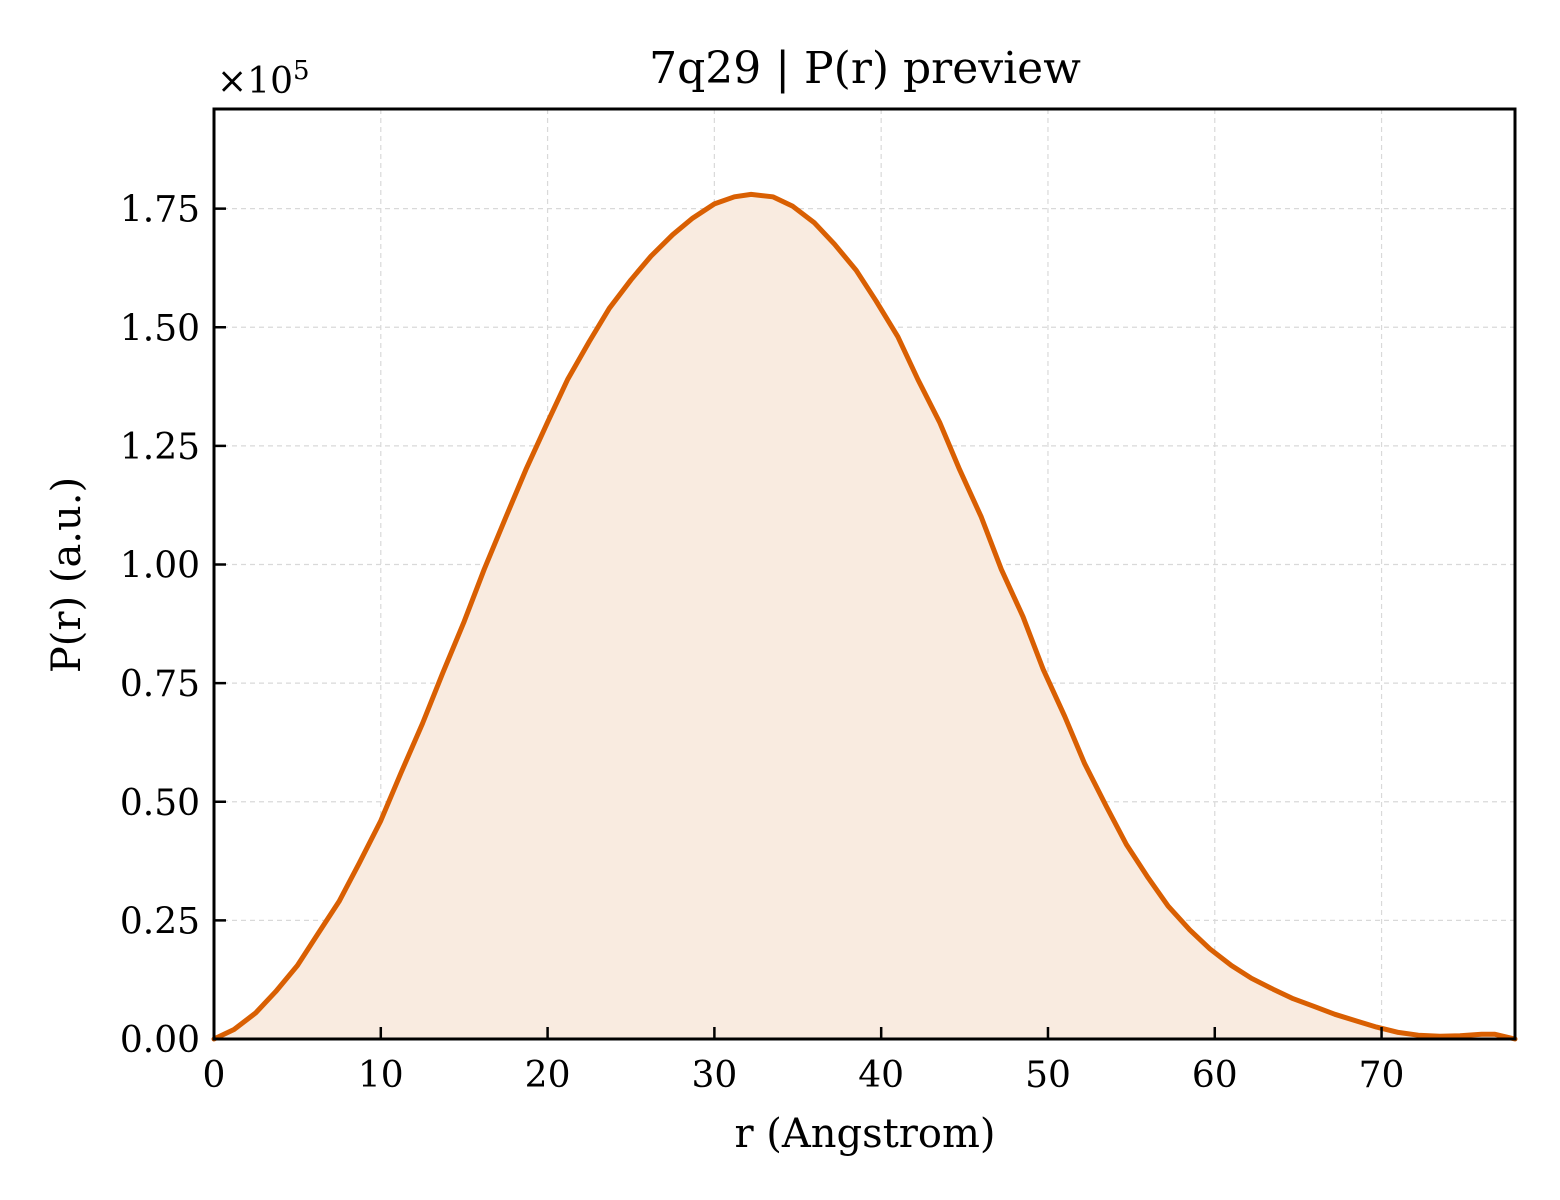  I want to click on x-tick-label: 10, so click(381, 1075).